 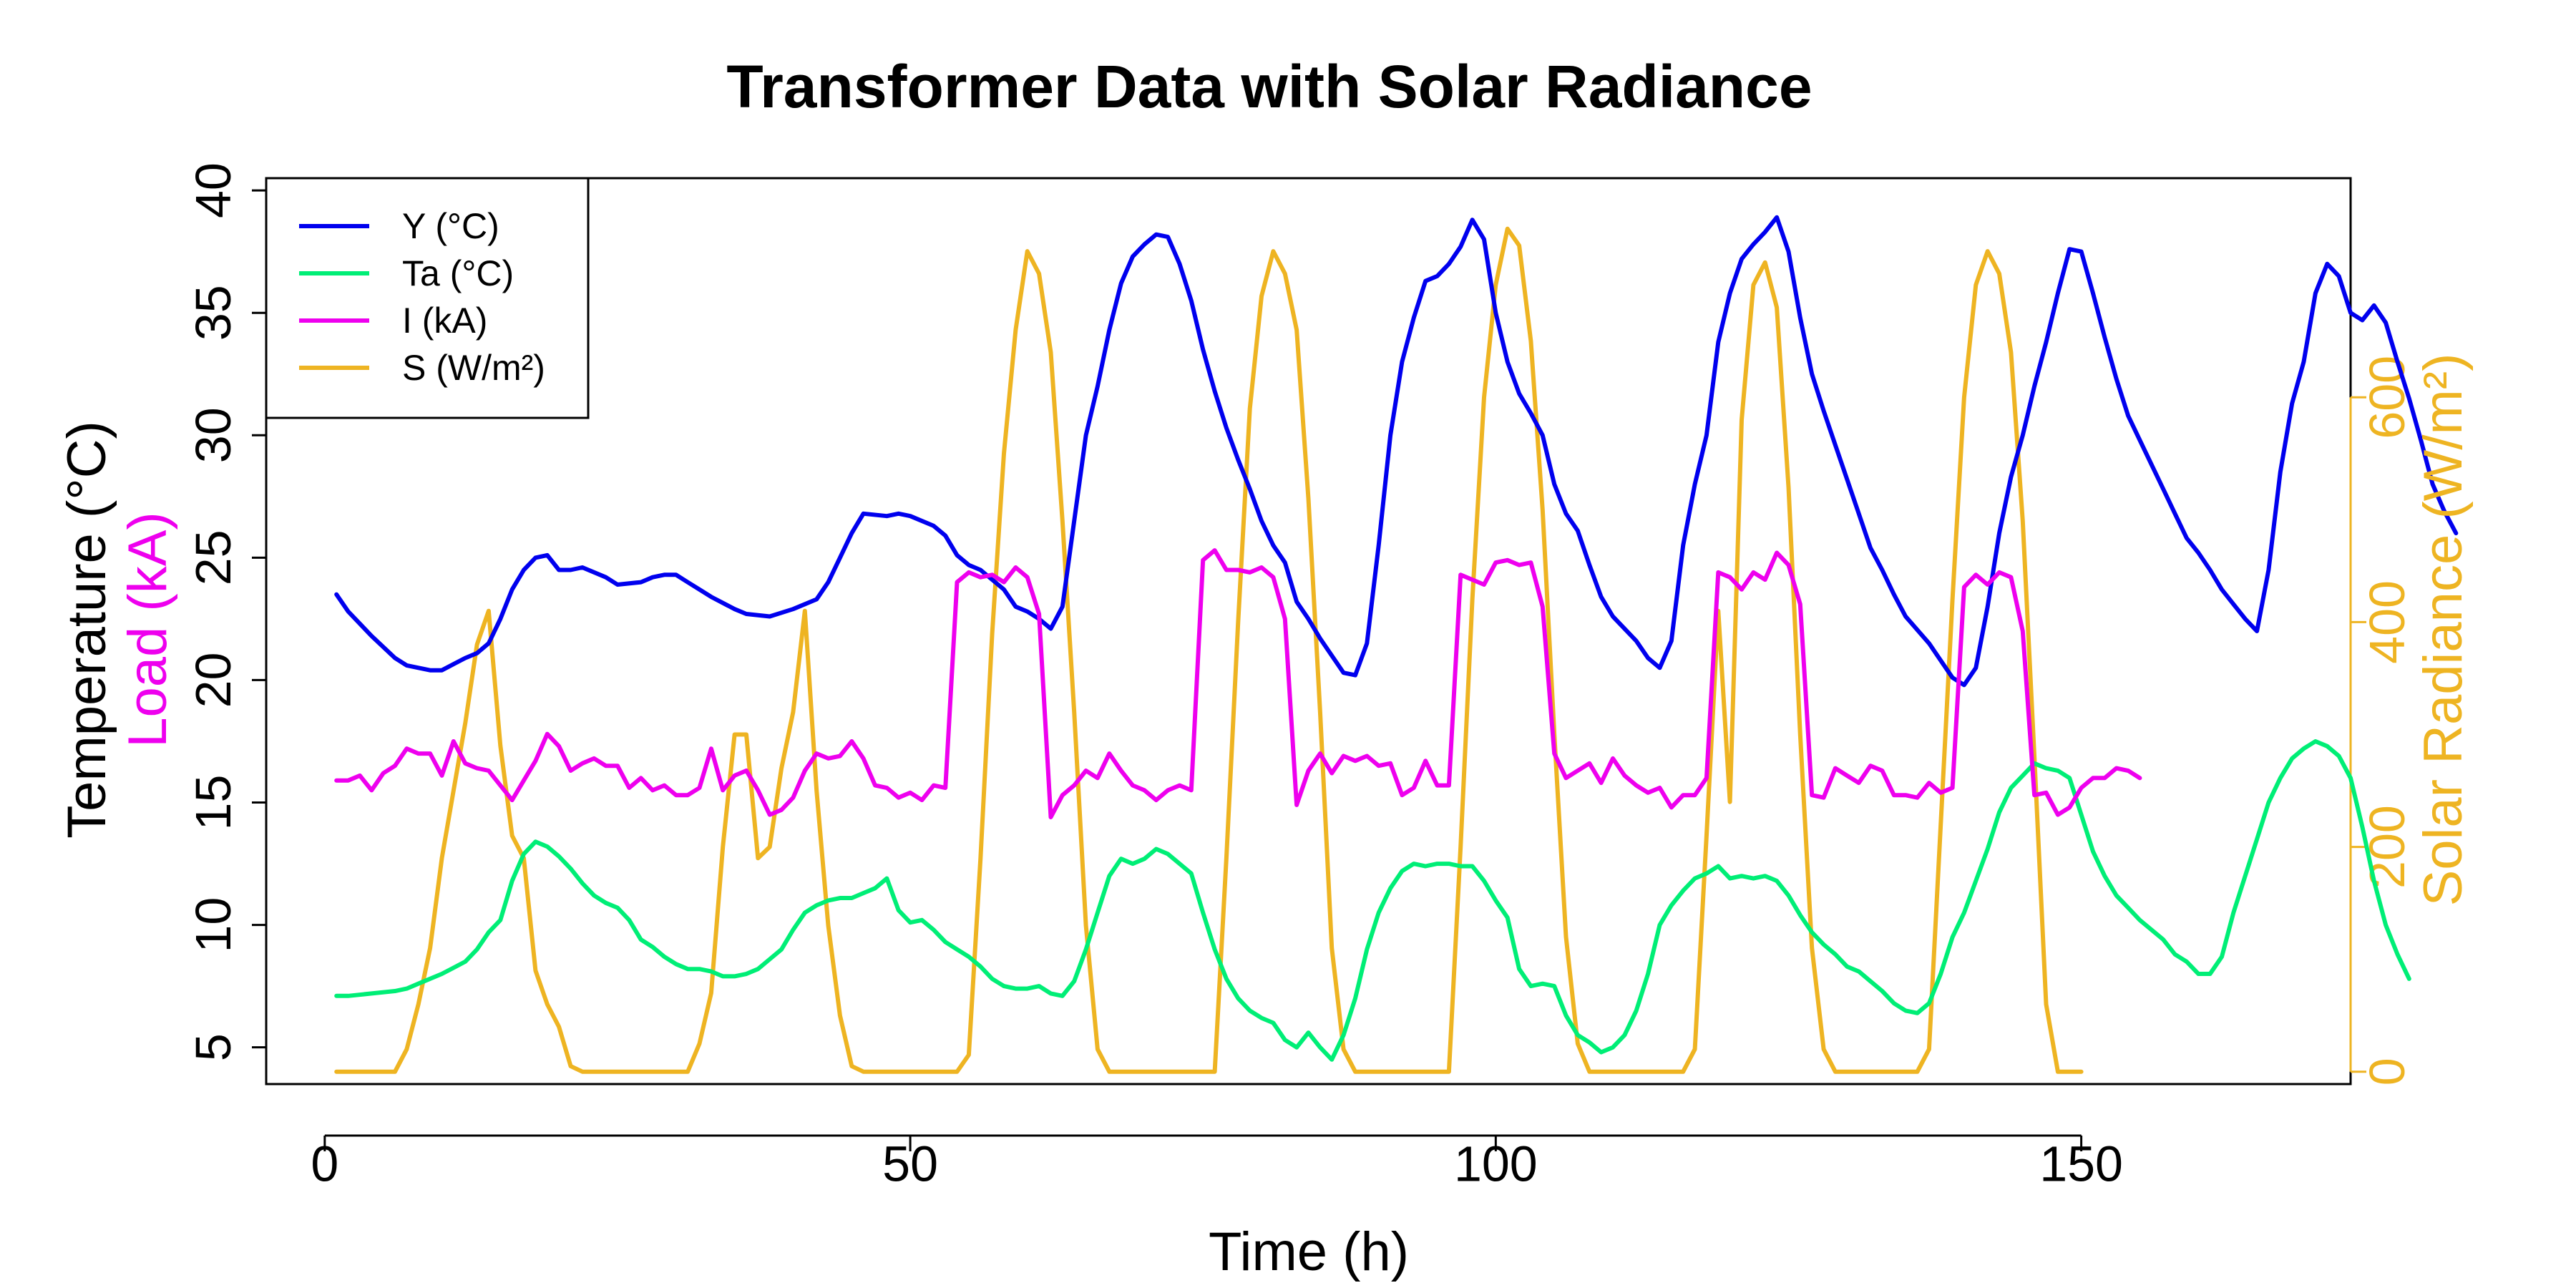 I want to click on legend-label-y: Y (°C), so click(x=450, y=226).